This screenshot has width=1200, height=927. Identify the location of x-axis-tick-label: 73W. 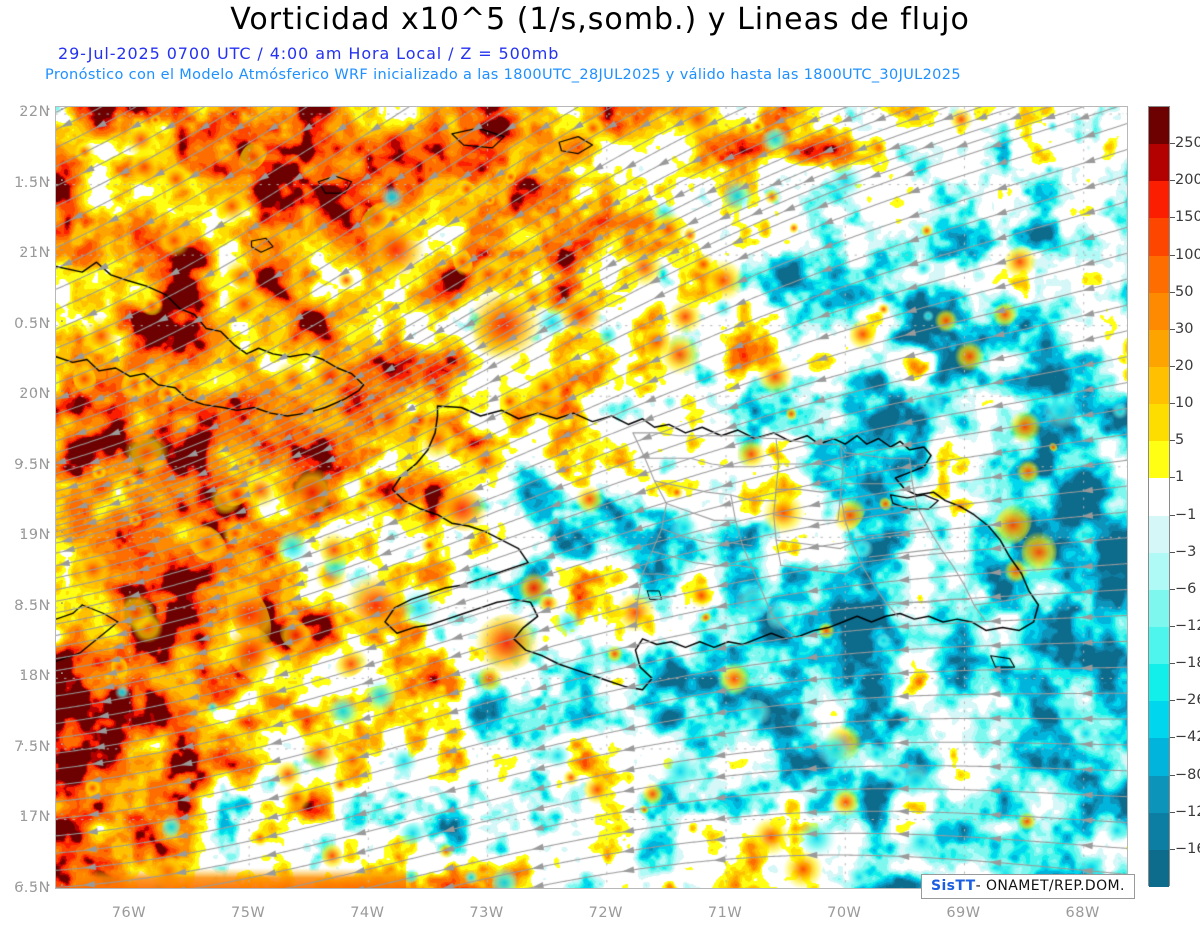
(486, 913).